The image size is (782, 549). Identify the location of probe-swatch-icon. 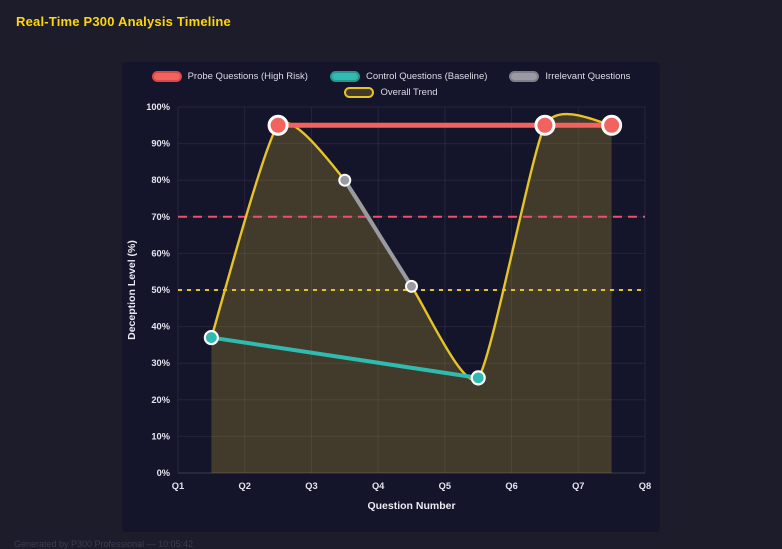
(166, 76).